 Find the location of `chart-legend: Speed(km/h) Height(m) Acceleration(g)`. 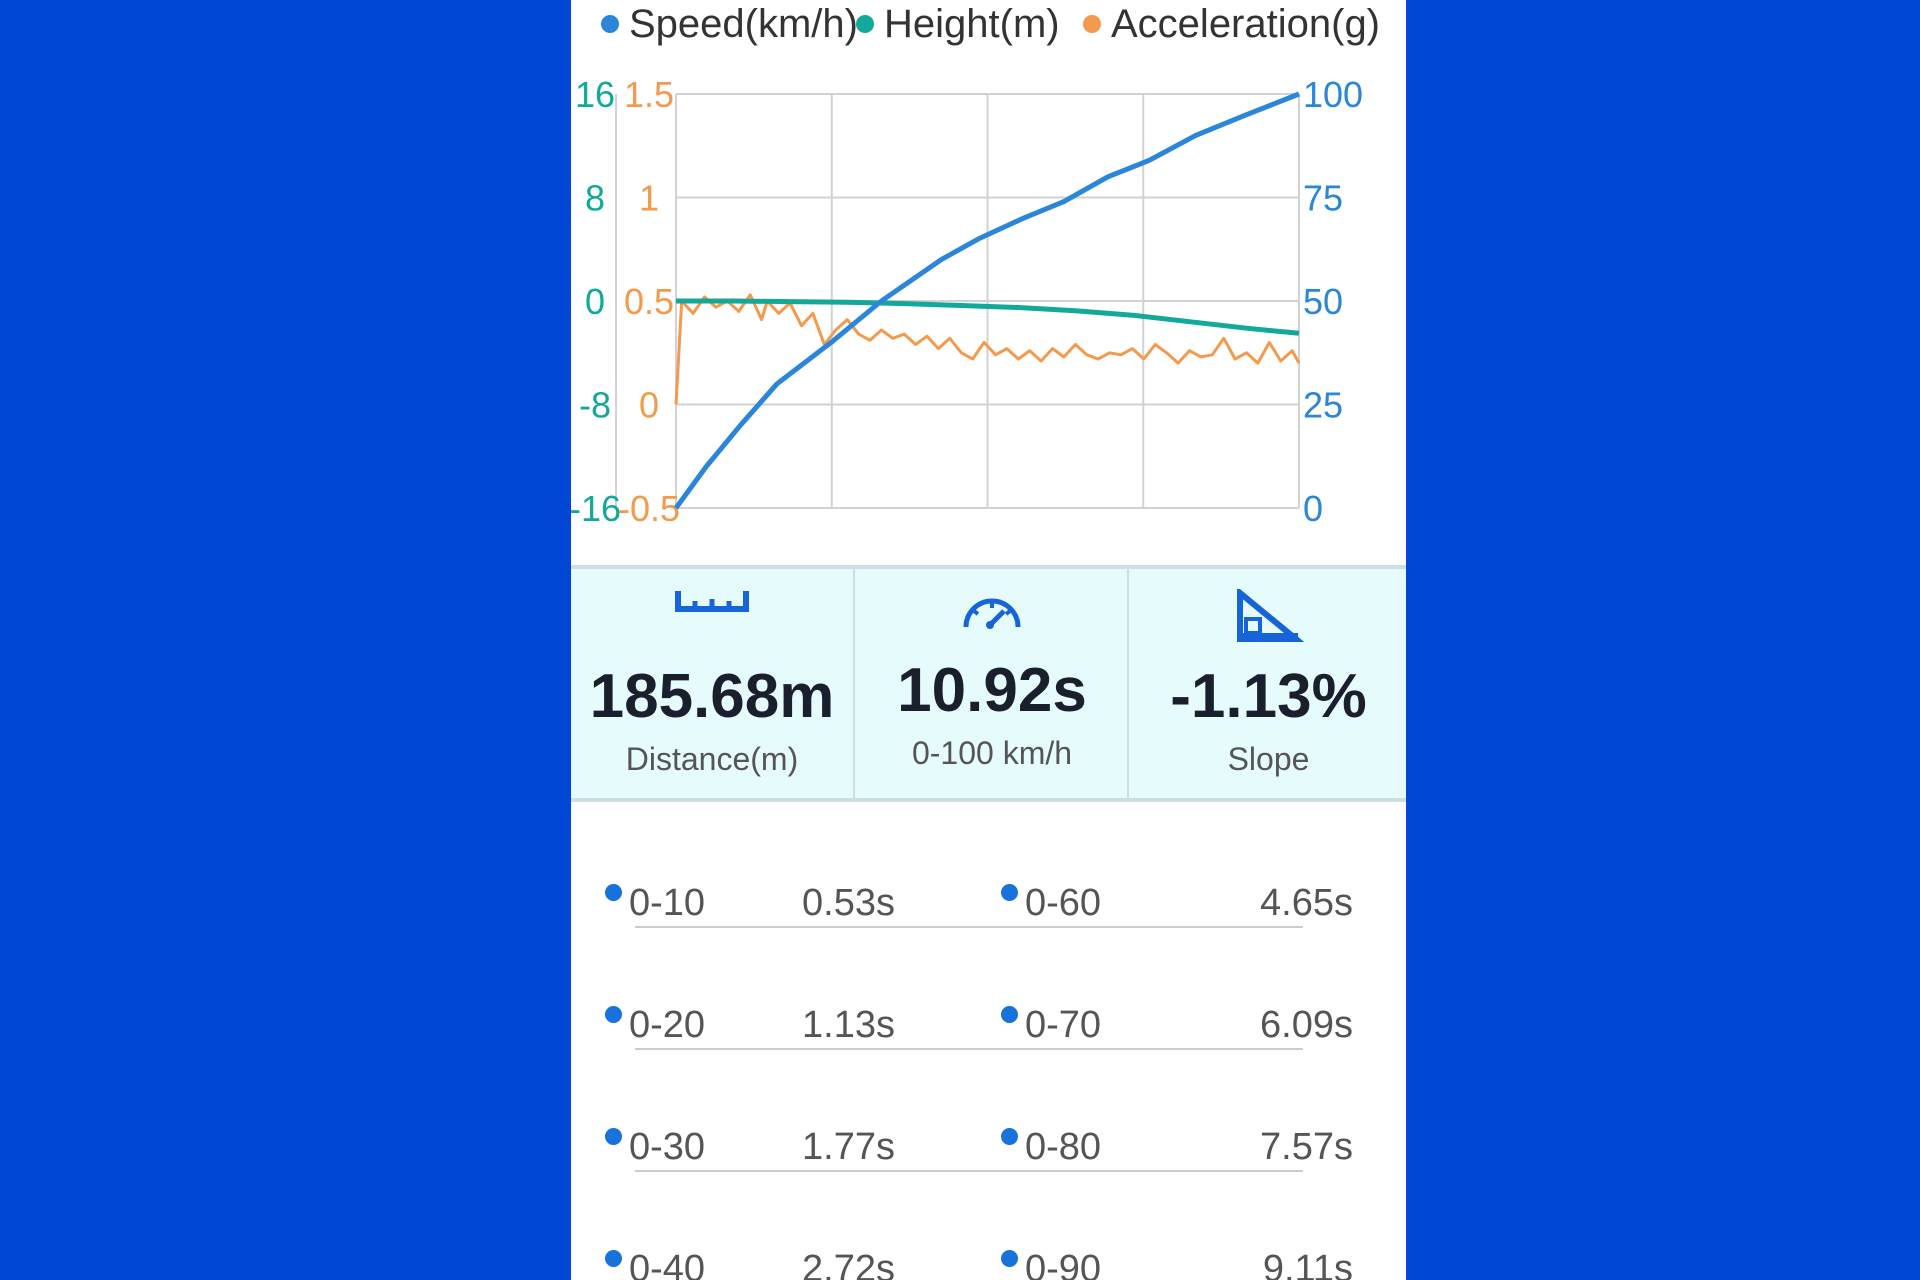

chart-legend: Speed(km/h) Height(m) Acceleration(g) is located at coordinates (988, 24).